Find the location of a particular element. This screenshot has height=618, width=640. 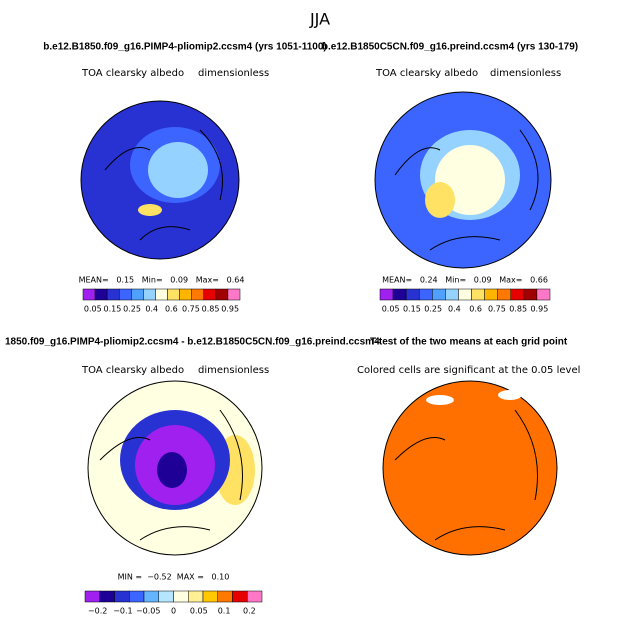

stats: MEAN= 0.15 Min= 0.09 Max= 0.64 is located at coordinates (162, 280).